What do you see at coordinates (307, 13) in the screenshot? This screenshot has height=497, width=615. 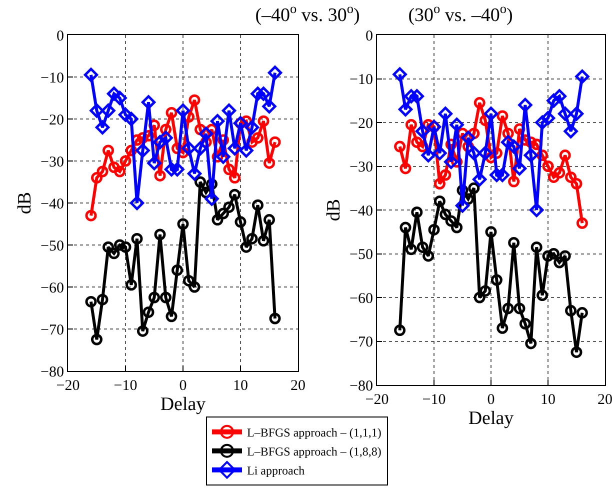 I see `chart-title: (–40$^{o}$ vs. 30$^{o}$)` at bounding box center [307, 13].